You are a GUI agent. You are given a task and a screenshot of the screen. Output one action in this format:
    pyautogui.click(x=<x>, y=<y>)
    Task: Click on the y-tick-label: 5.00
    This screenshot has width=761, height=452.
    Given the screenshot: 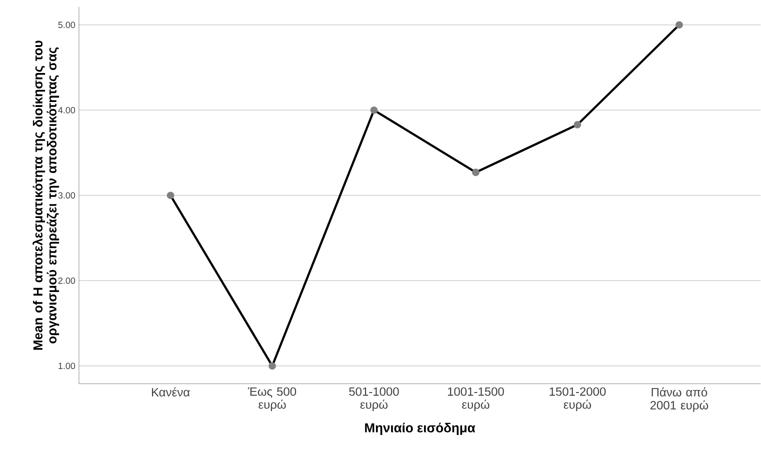 What is the action you would take?
    pyautogui.click(x=67, y=25)
    